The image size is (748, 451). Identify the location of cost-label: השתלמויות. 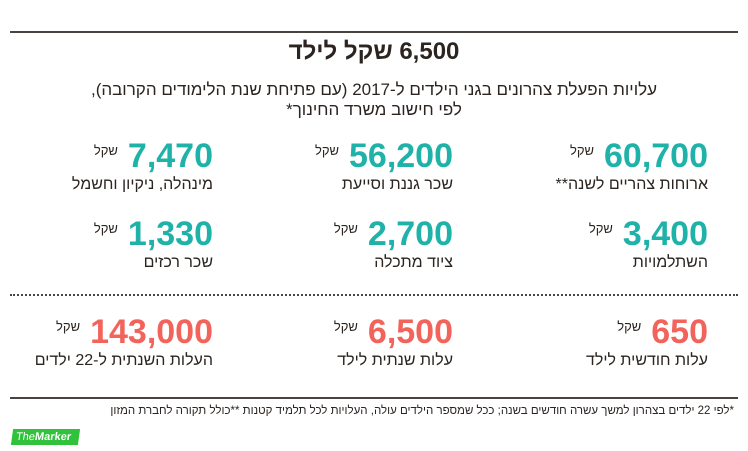
(670, 262).